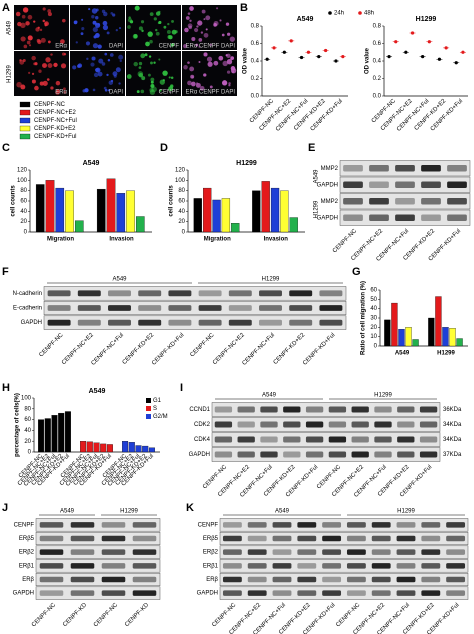 This screenshot has width=474, height=634. What do you see at coordinates (229, 349) in the screenshot?
I see `lane-label: CENPF-NC+E2` at bounding box center [229, 349].